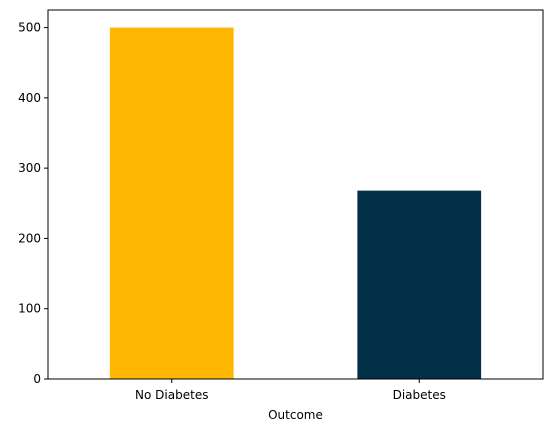 The image size is (552, 432). I want to click on x-tick-label: No Diabetes, so click(171, 395).